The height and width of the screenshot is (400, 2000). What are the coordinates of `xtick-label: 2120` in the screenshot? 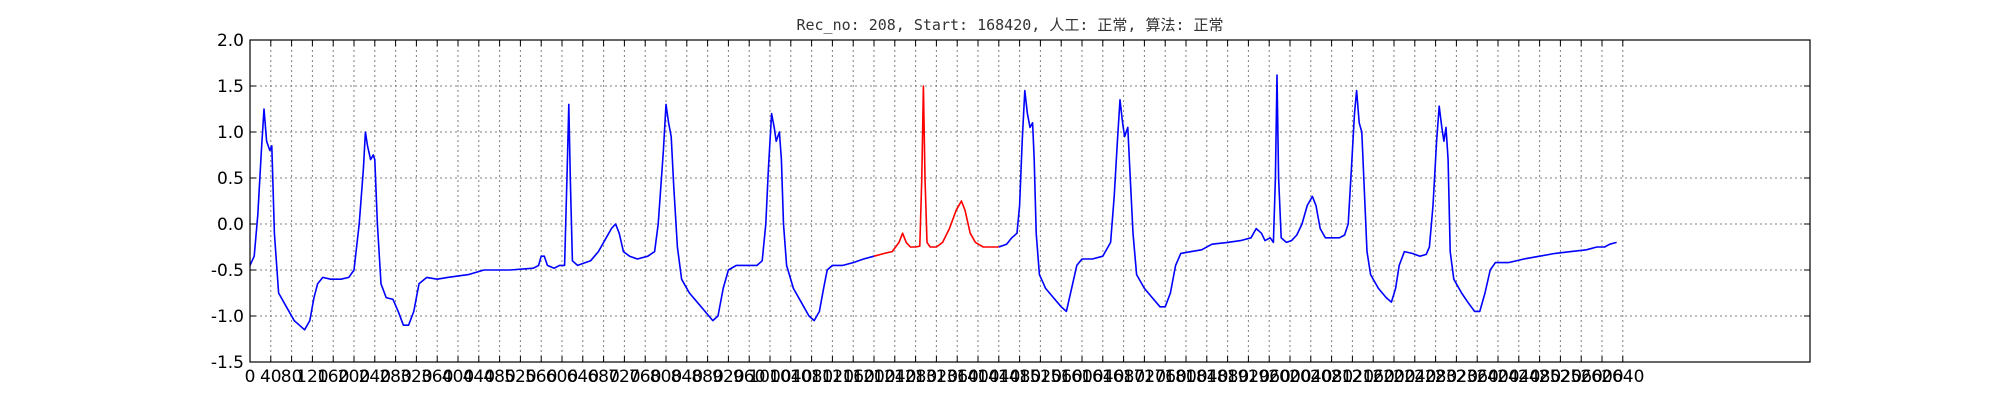 It's located at (1352, 377).